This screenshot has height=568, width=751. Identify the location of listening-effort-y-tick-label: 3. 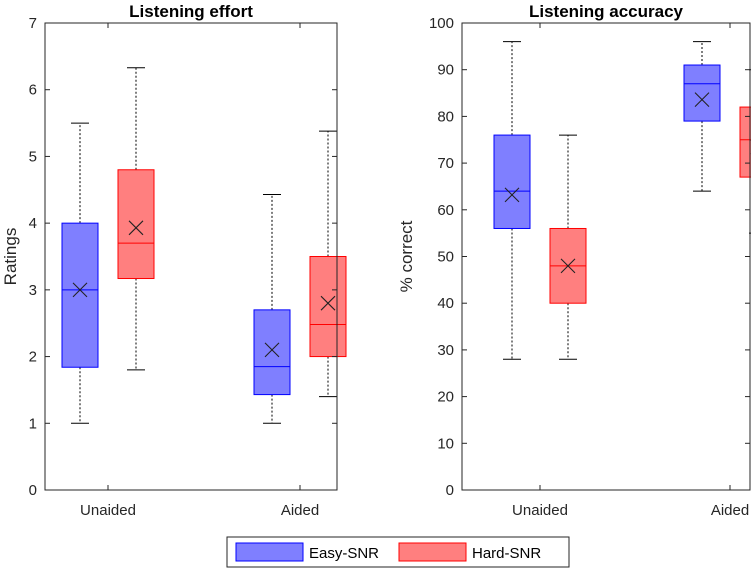
(33, 290).